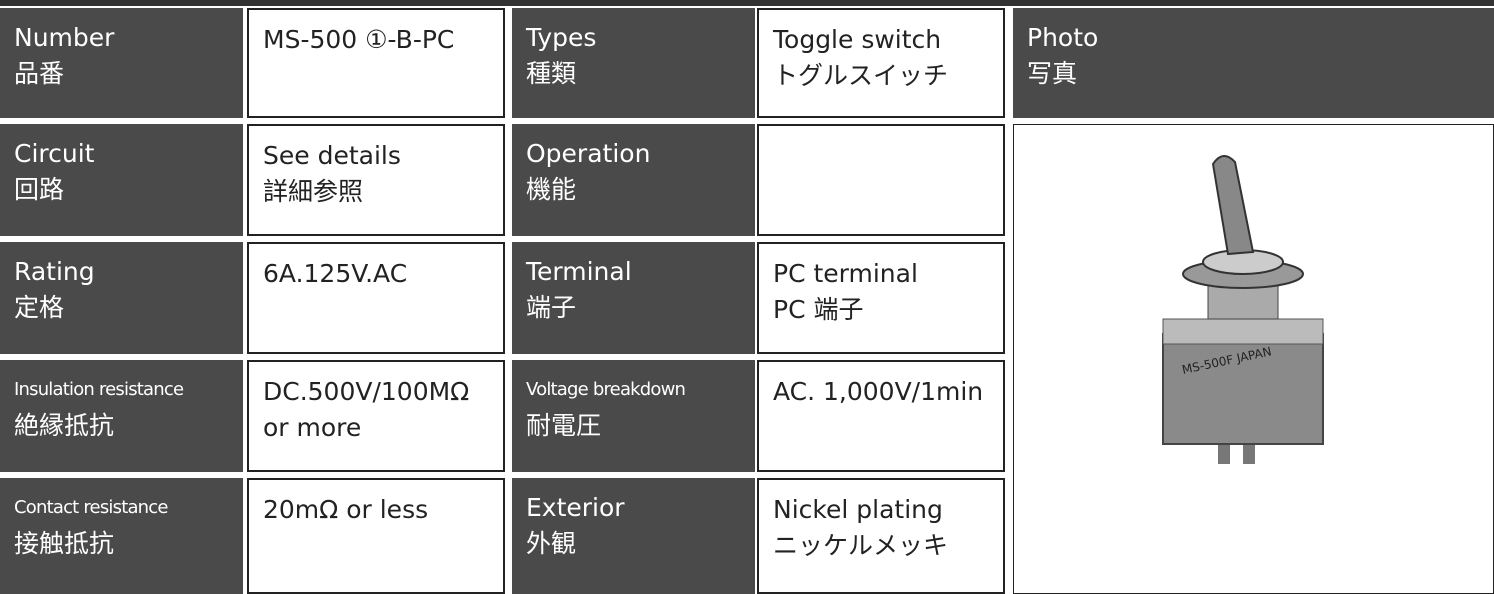  Describe the element at coordinates (39, 307) in the screenshot. I see `cell-text: 定格` at that location.